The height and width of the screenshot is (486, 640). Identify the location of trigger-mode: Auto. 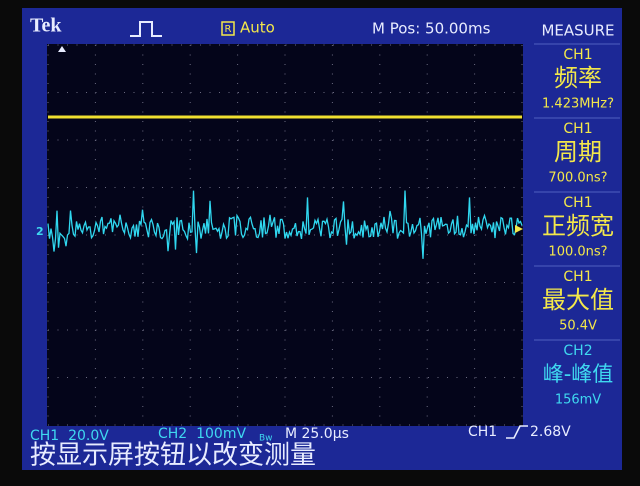
(257, 28).